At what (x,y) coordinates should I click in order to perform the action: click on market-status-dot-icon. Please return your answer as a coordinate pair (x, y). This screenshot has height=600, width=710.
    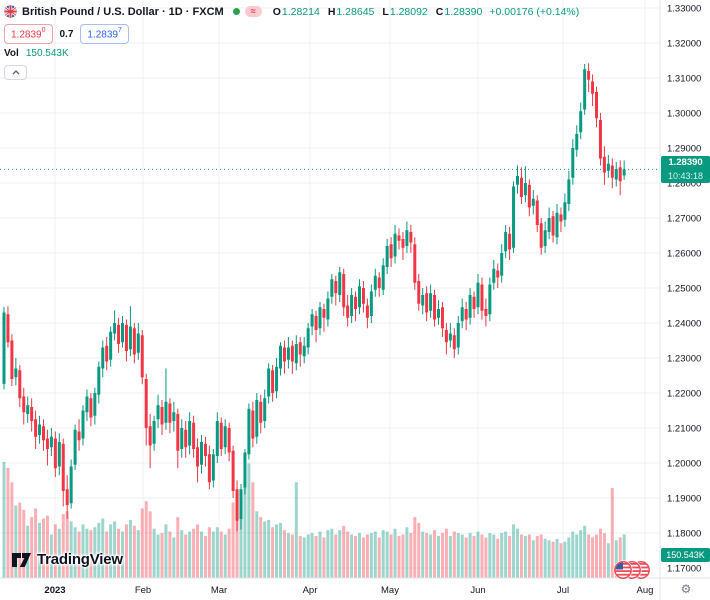
    Looking at the image, I should click on (236, 11).